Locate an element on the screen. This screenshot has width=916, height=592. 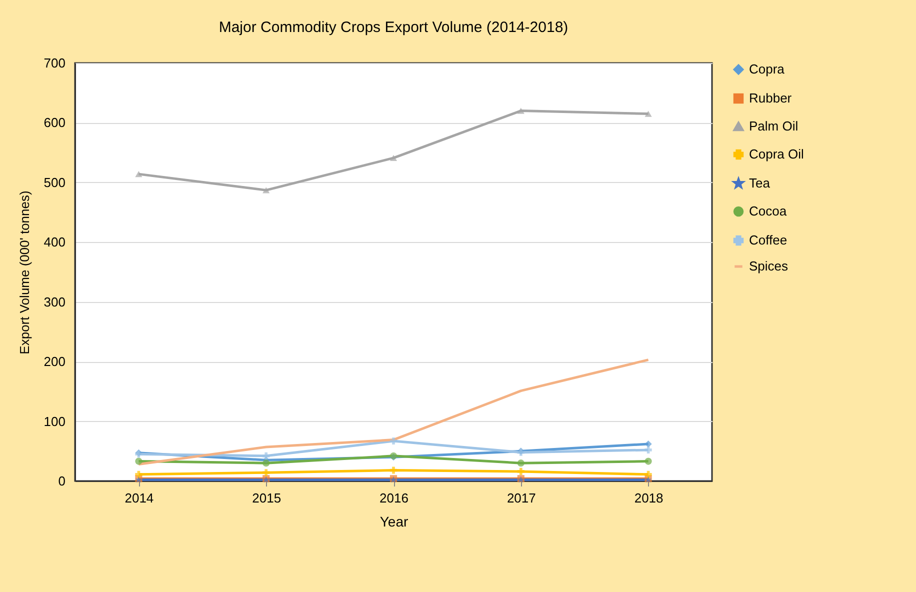
y-tick-label: 700 is located at coordinates (55, 63).